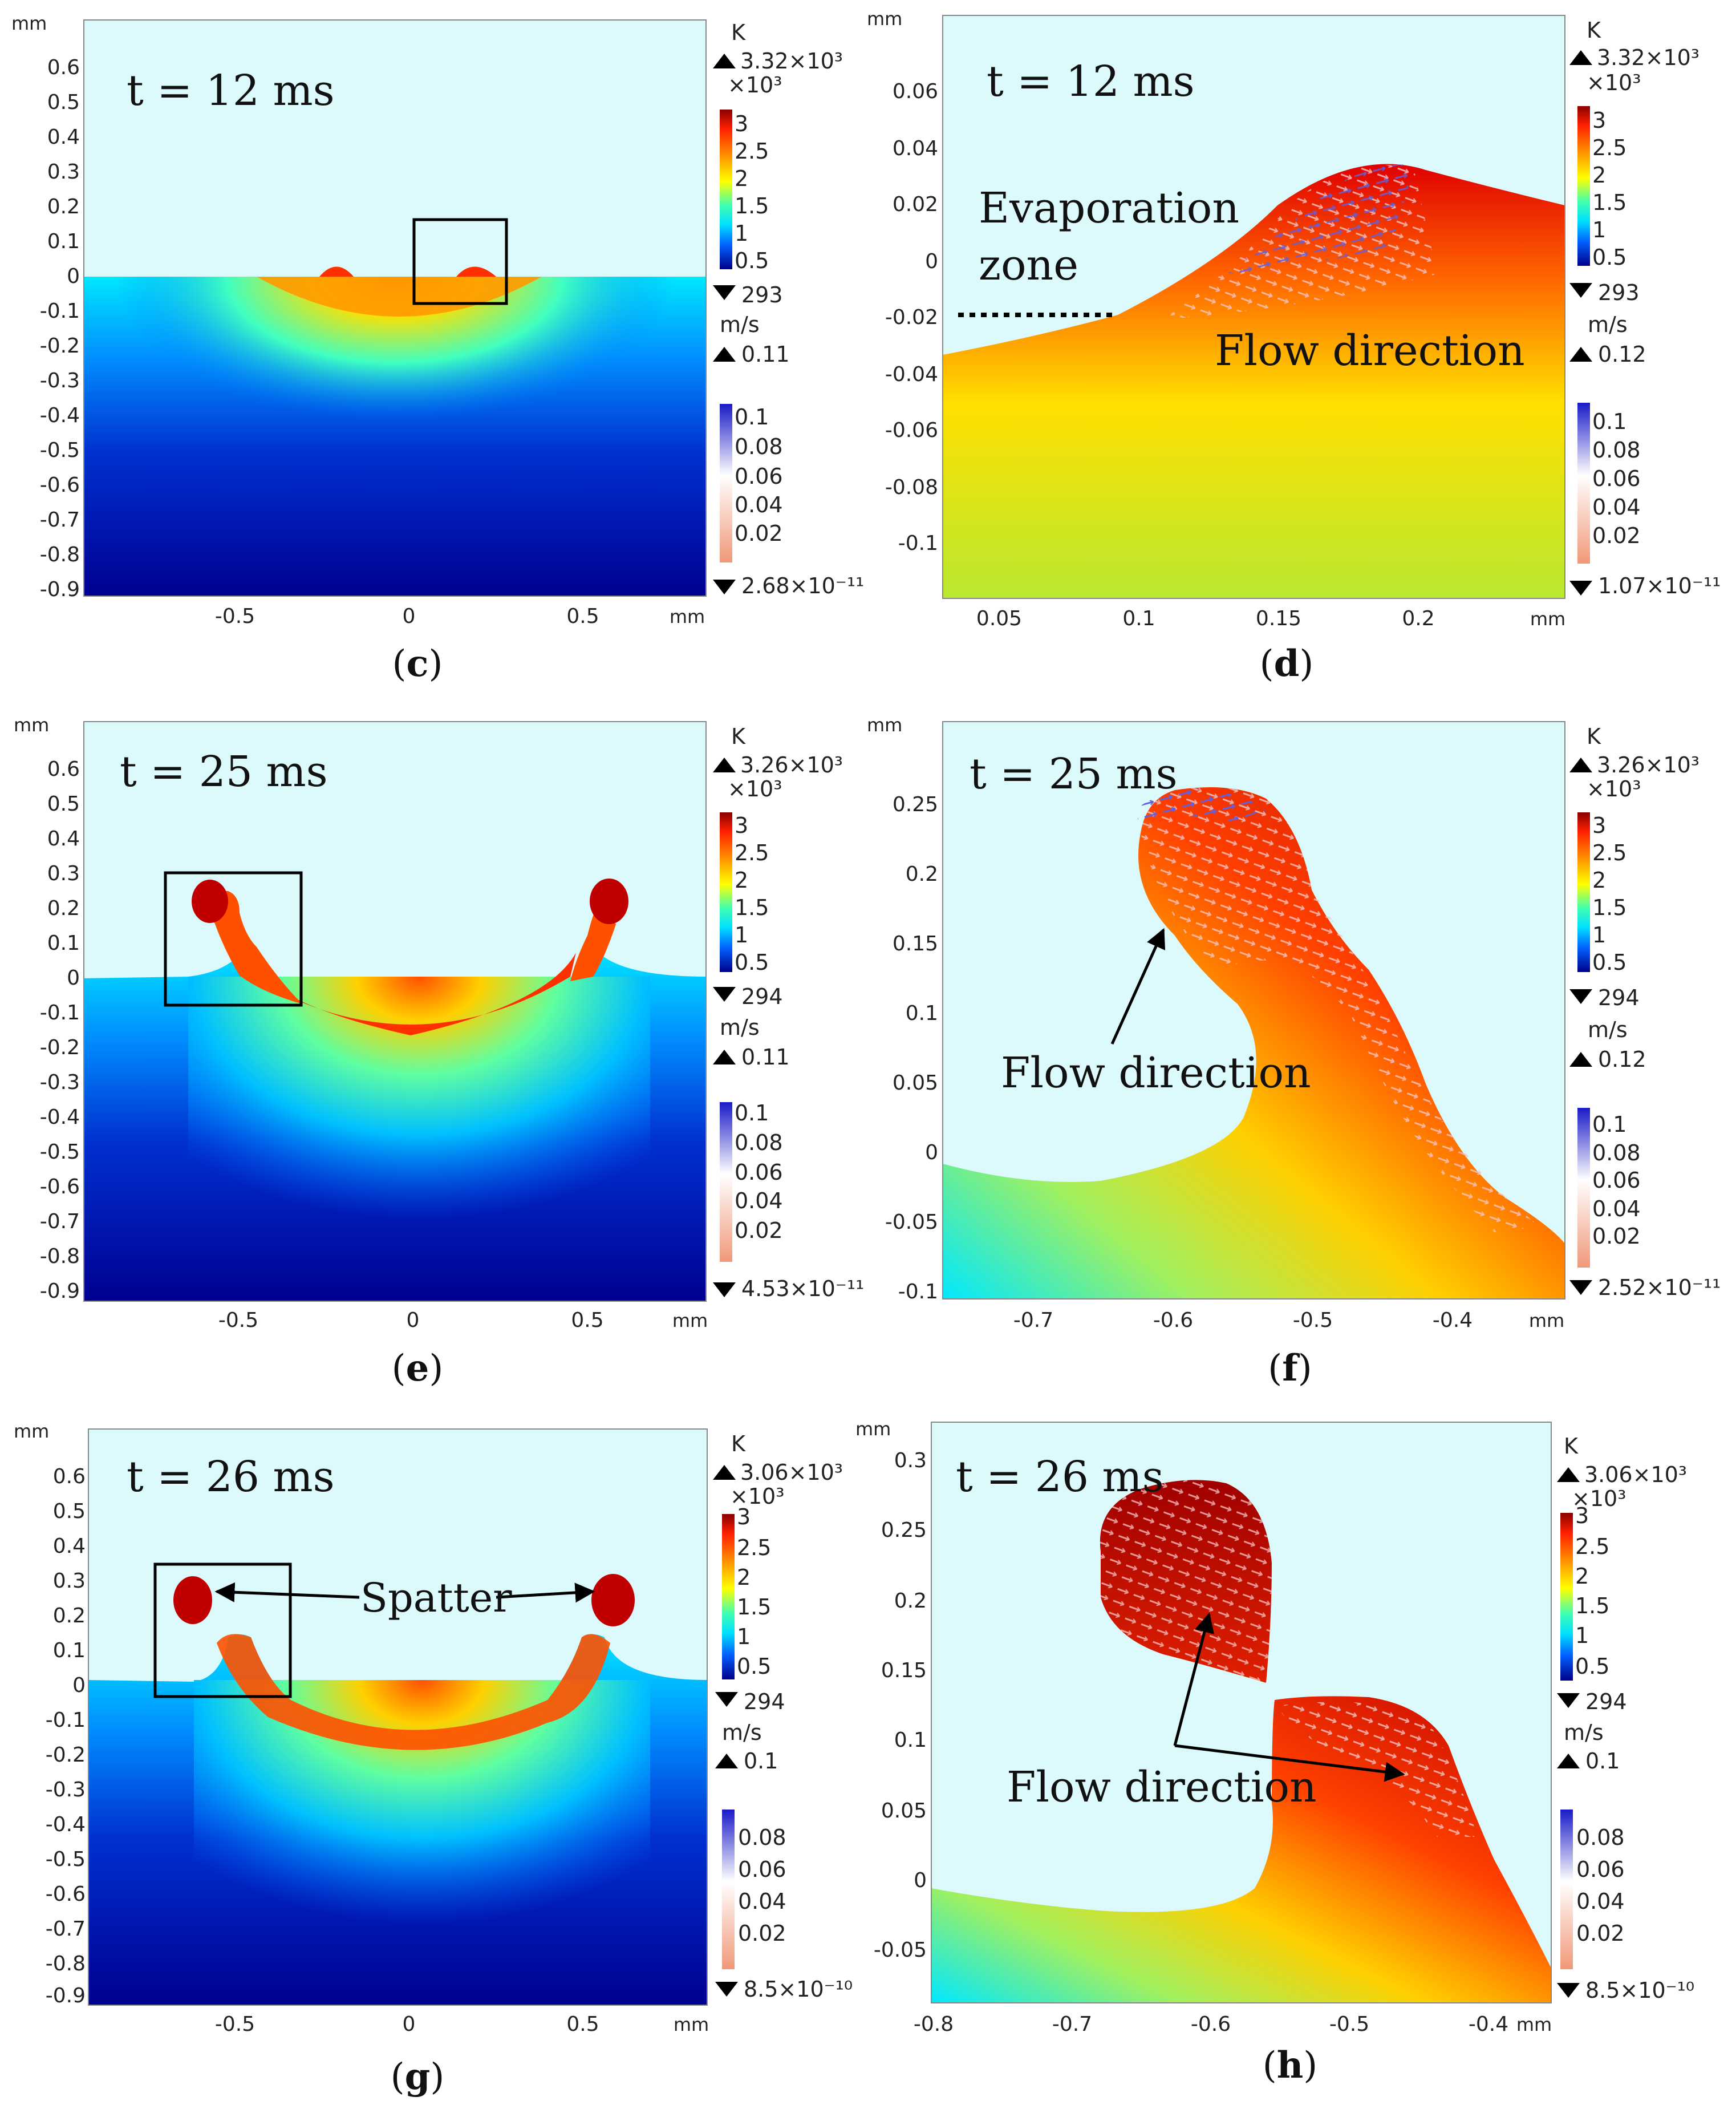 The width and height of the screenshot is (1736, 2109). What do you see at coordinates (1583, 483) in the screenshot?
I see `vel-bar` at bounding box center [1583, 483].